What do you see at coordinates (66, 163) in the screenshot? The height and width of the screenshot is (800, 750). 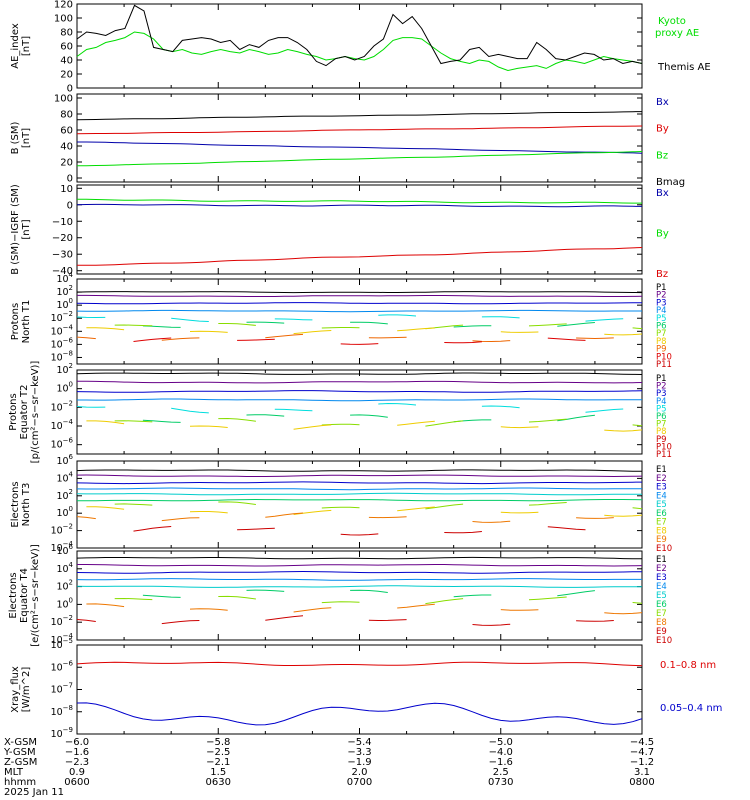 I see `y-tick-label: 20` at bounding box center [66, 163].